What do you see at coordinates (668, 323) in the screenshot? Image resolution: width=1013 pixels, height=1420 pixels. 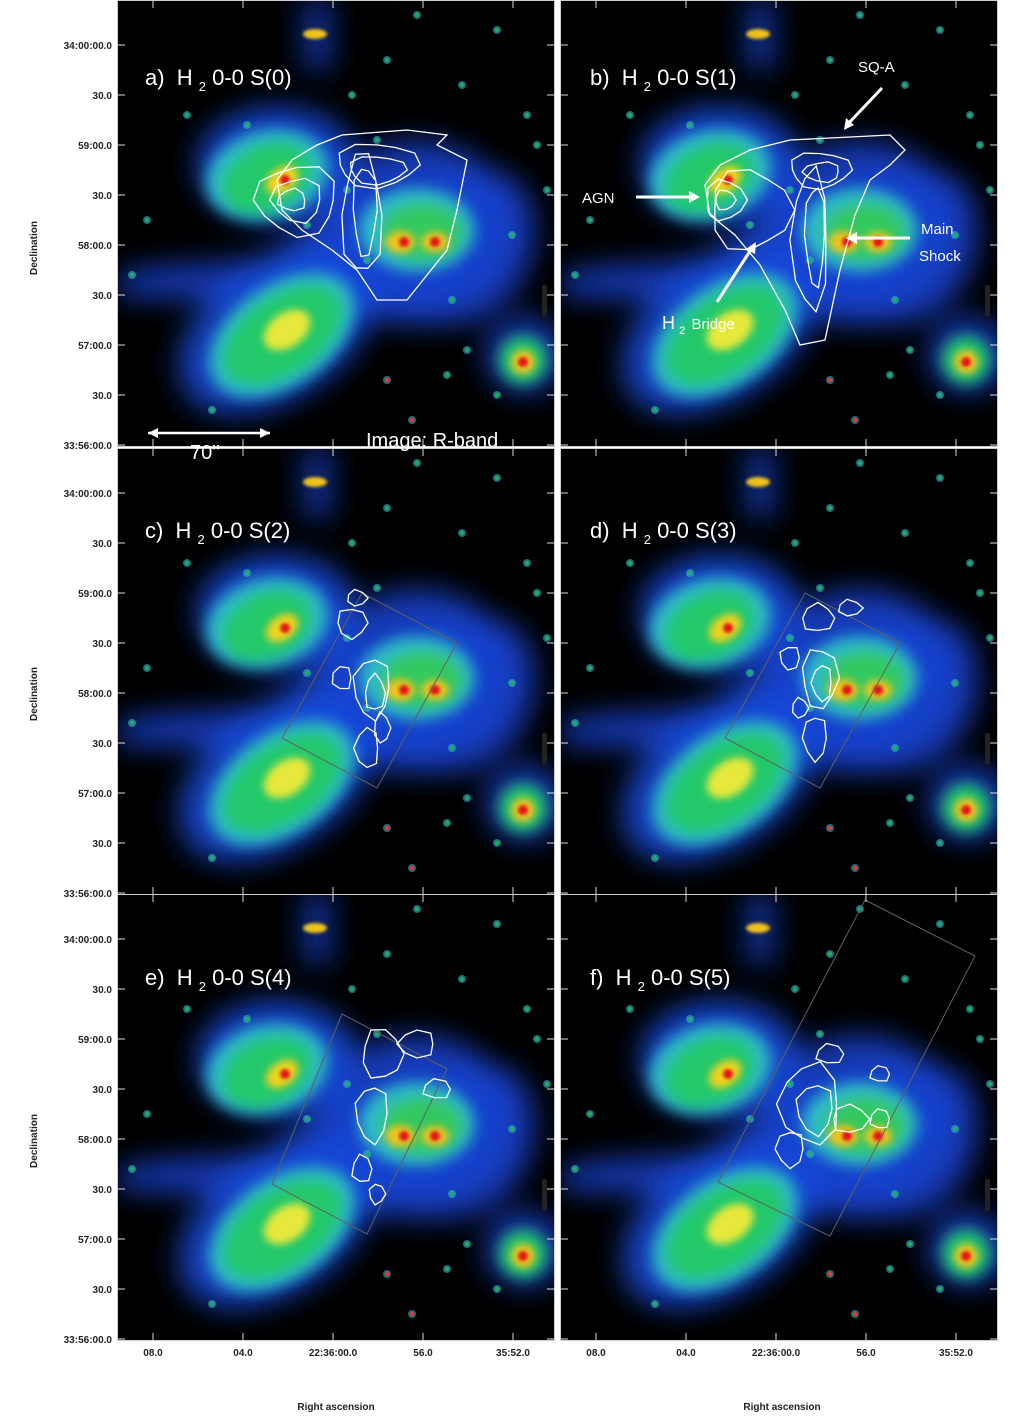 I see `bridge-species: H` at bounding box center [668, 323].